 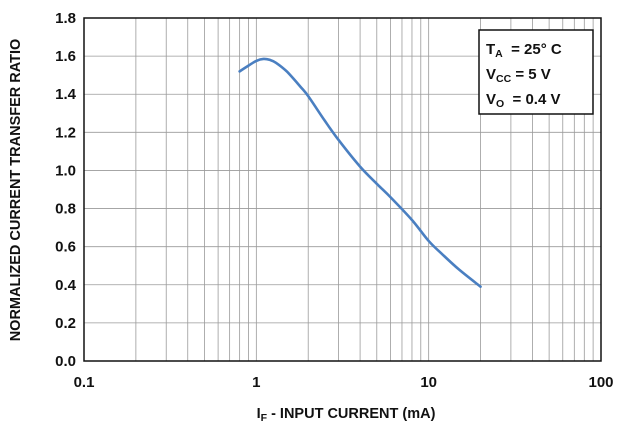 I want to click on x-tick-label: 0.1, so click(x=84, y=382).